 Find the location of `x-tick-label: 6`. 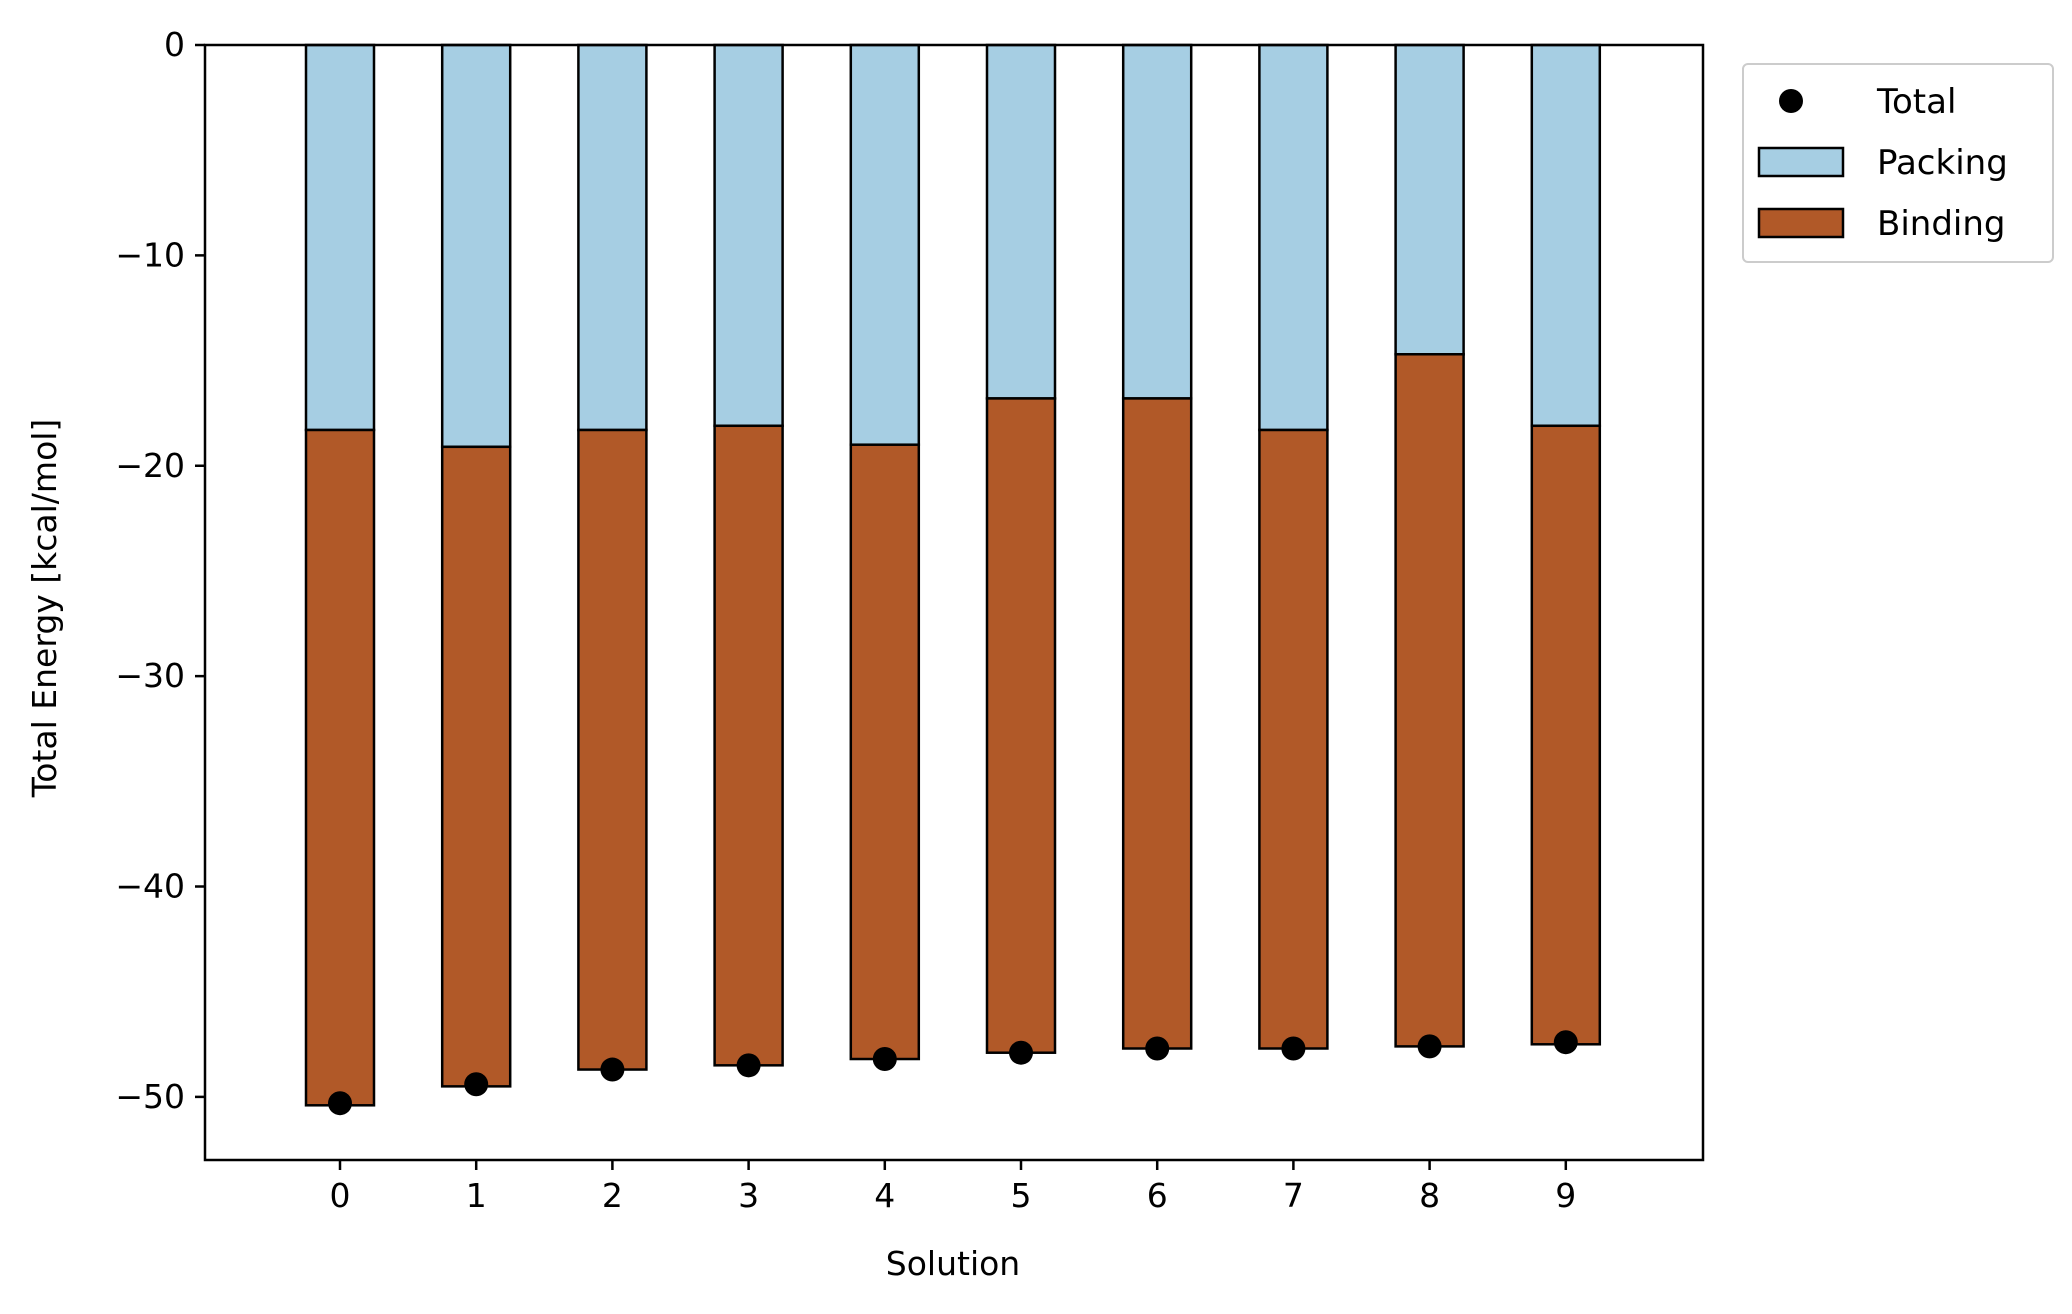

x-tick-label: 6 is located at coordinates (1157, 1195).